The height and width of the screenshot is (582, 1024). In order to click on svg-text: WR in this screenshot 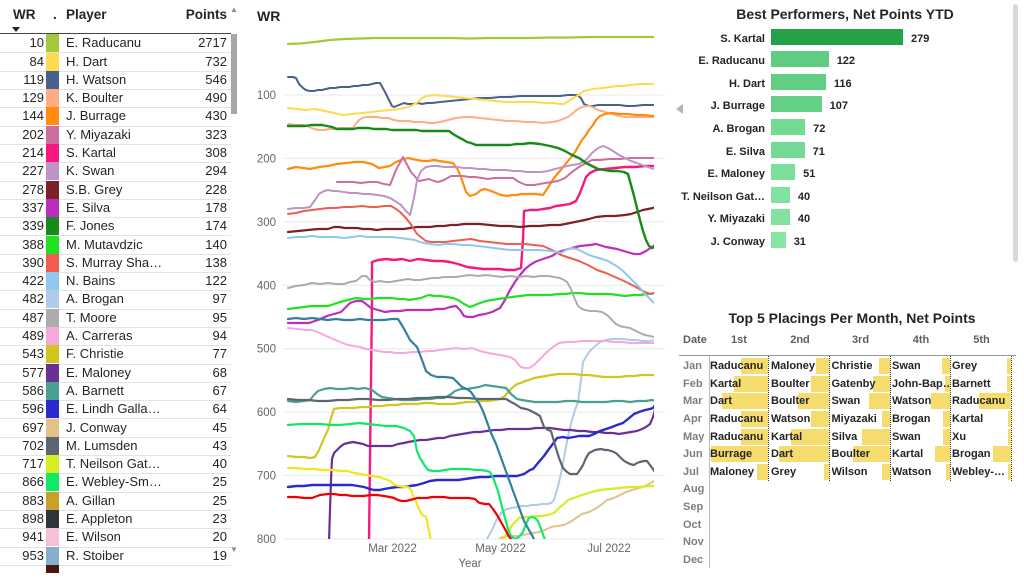, I will do `click(268, 16)`.